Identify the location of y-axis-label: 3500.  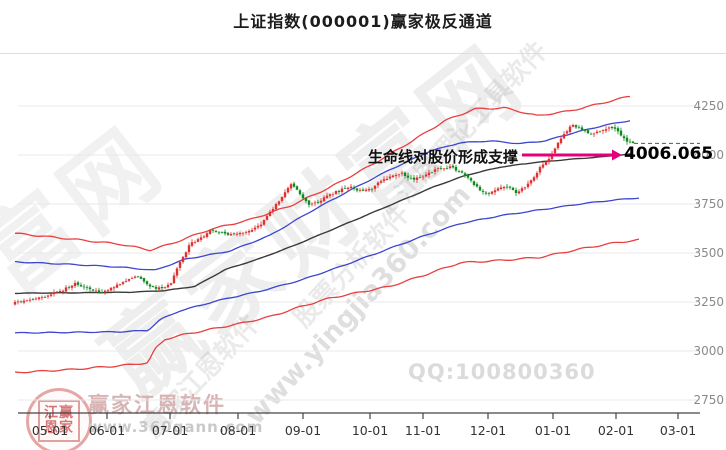
(708, 253).